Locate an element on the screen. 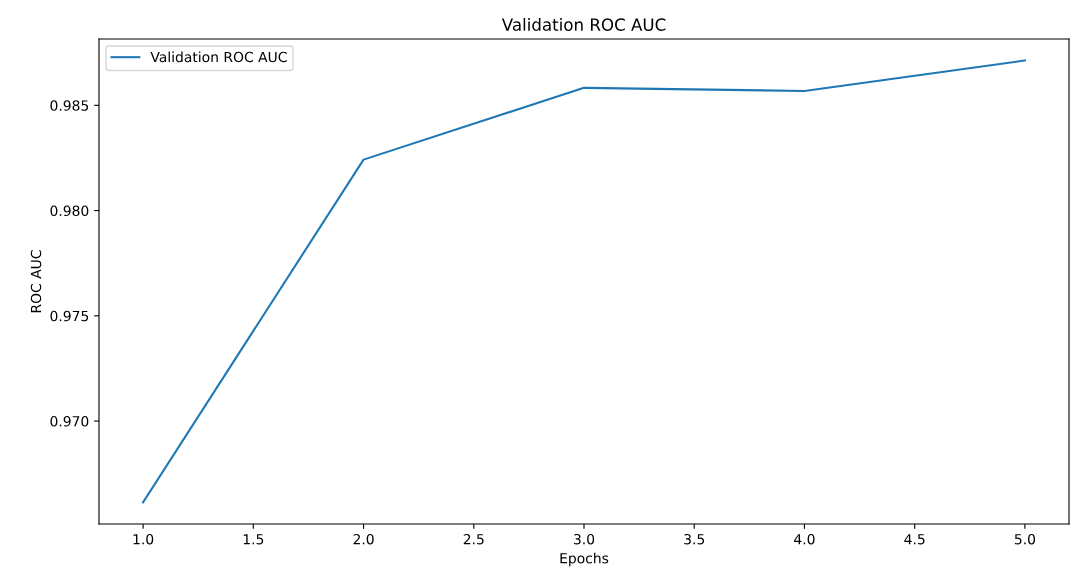 The height and width of the screenshot is (582, 1072). y-tick-label: 0.985 is located at coordinates (69, 105).